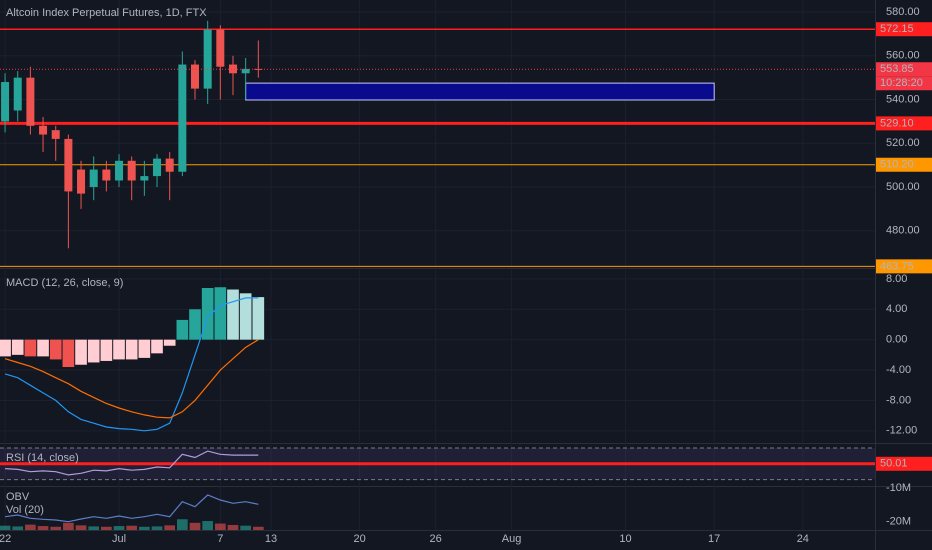  Describe the element at coordinates (897, 69) in the screenshot. I see `last-price-tag: 553.85` at that location.